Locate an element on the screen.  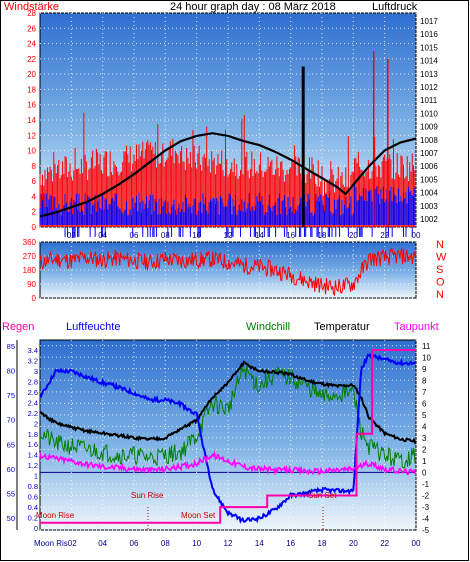
pressure-tick-label: 1016 is located at coordinates (429, 34).